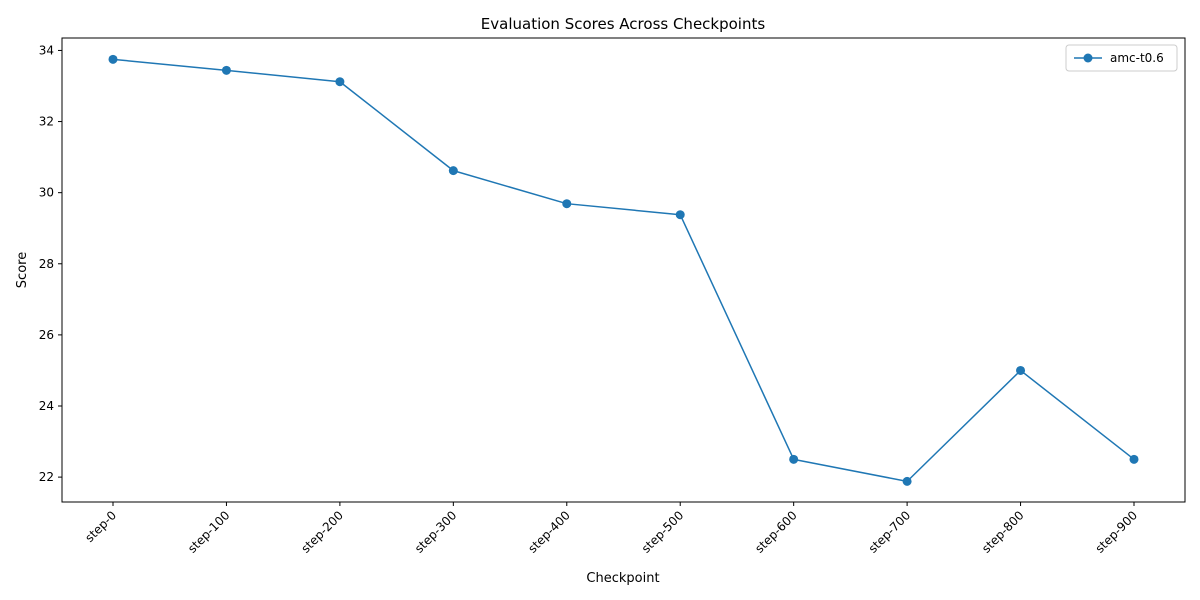  I want to click on legend: amc-t0.6, so click(1121, 58).